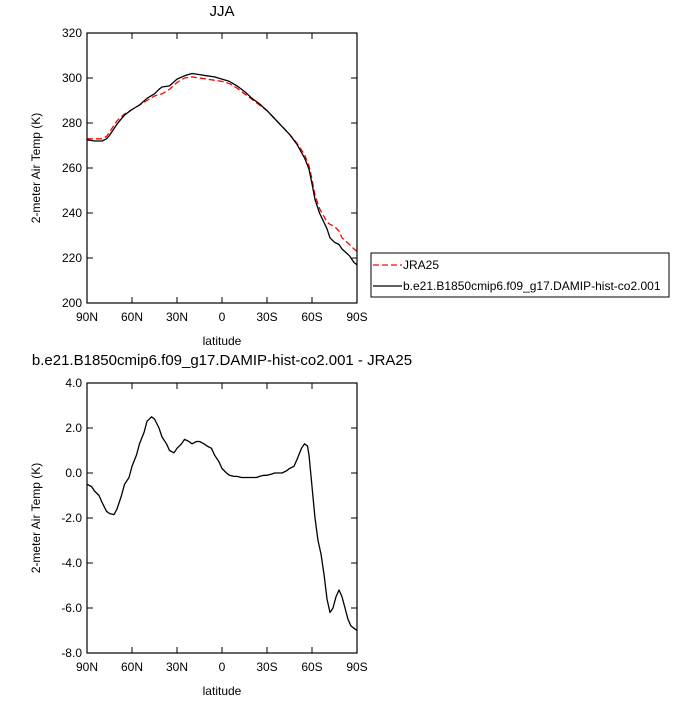 The image size is (700, 705). What do you see at coordinates (72, 78) in the screenshot?
I see `y-tick-label: 300` at bounding box center [72, 78].